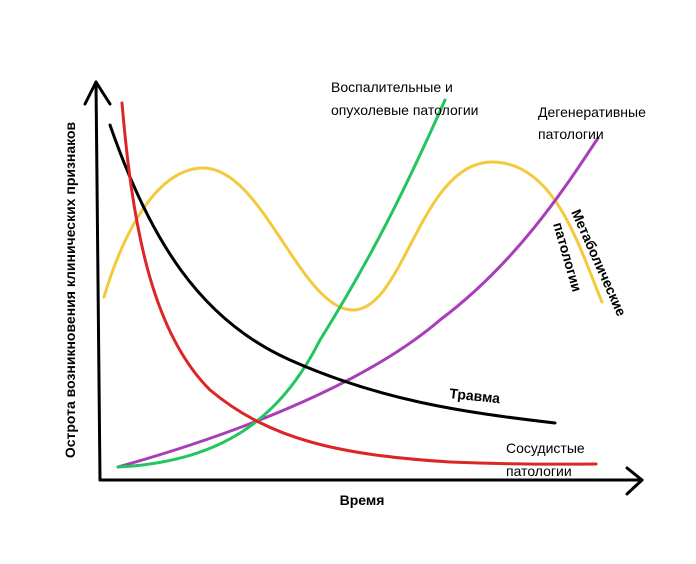  What do you see at coordinates (545, 448) in the screenshot?
I see `vascular-label-line1: Сосудистые` at bounding box center [545, 448].